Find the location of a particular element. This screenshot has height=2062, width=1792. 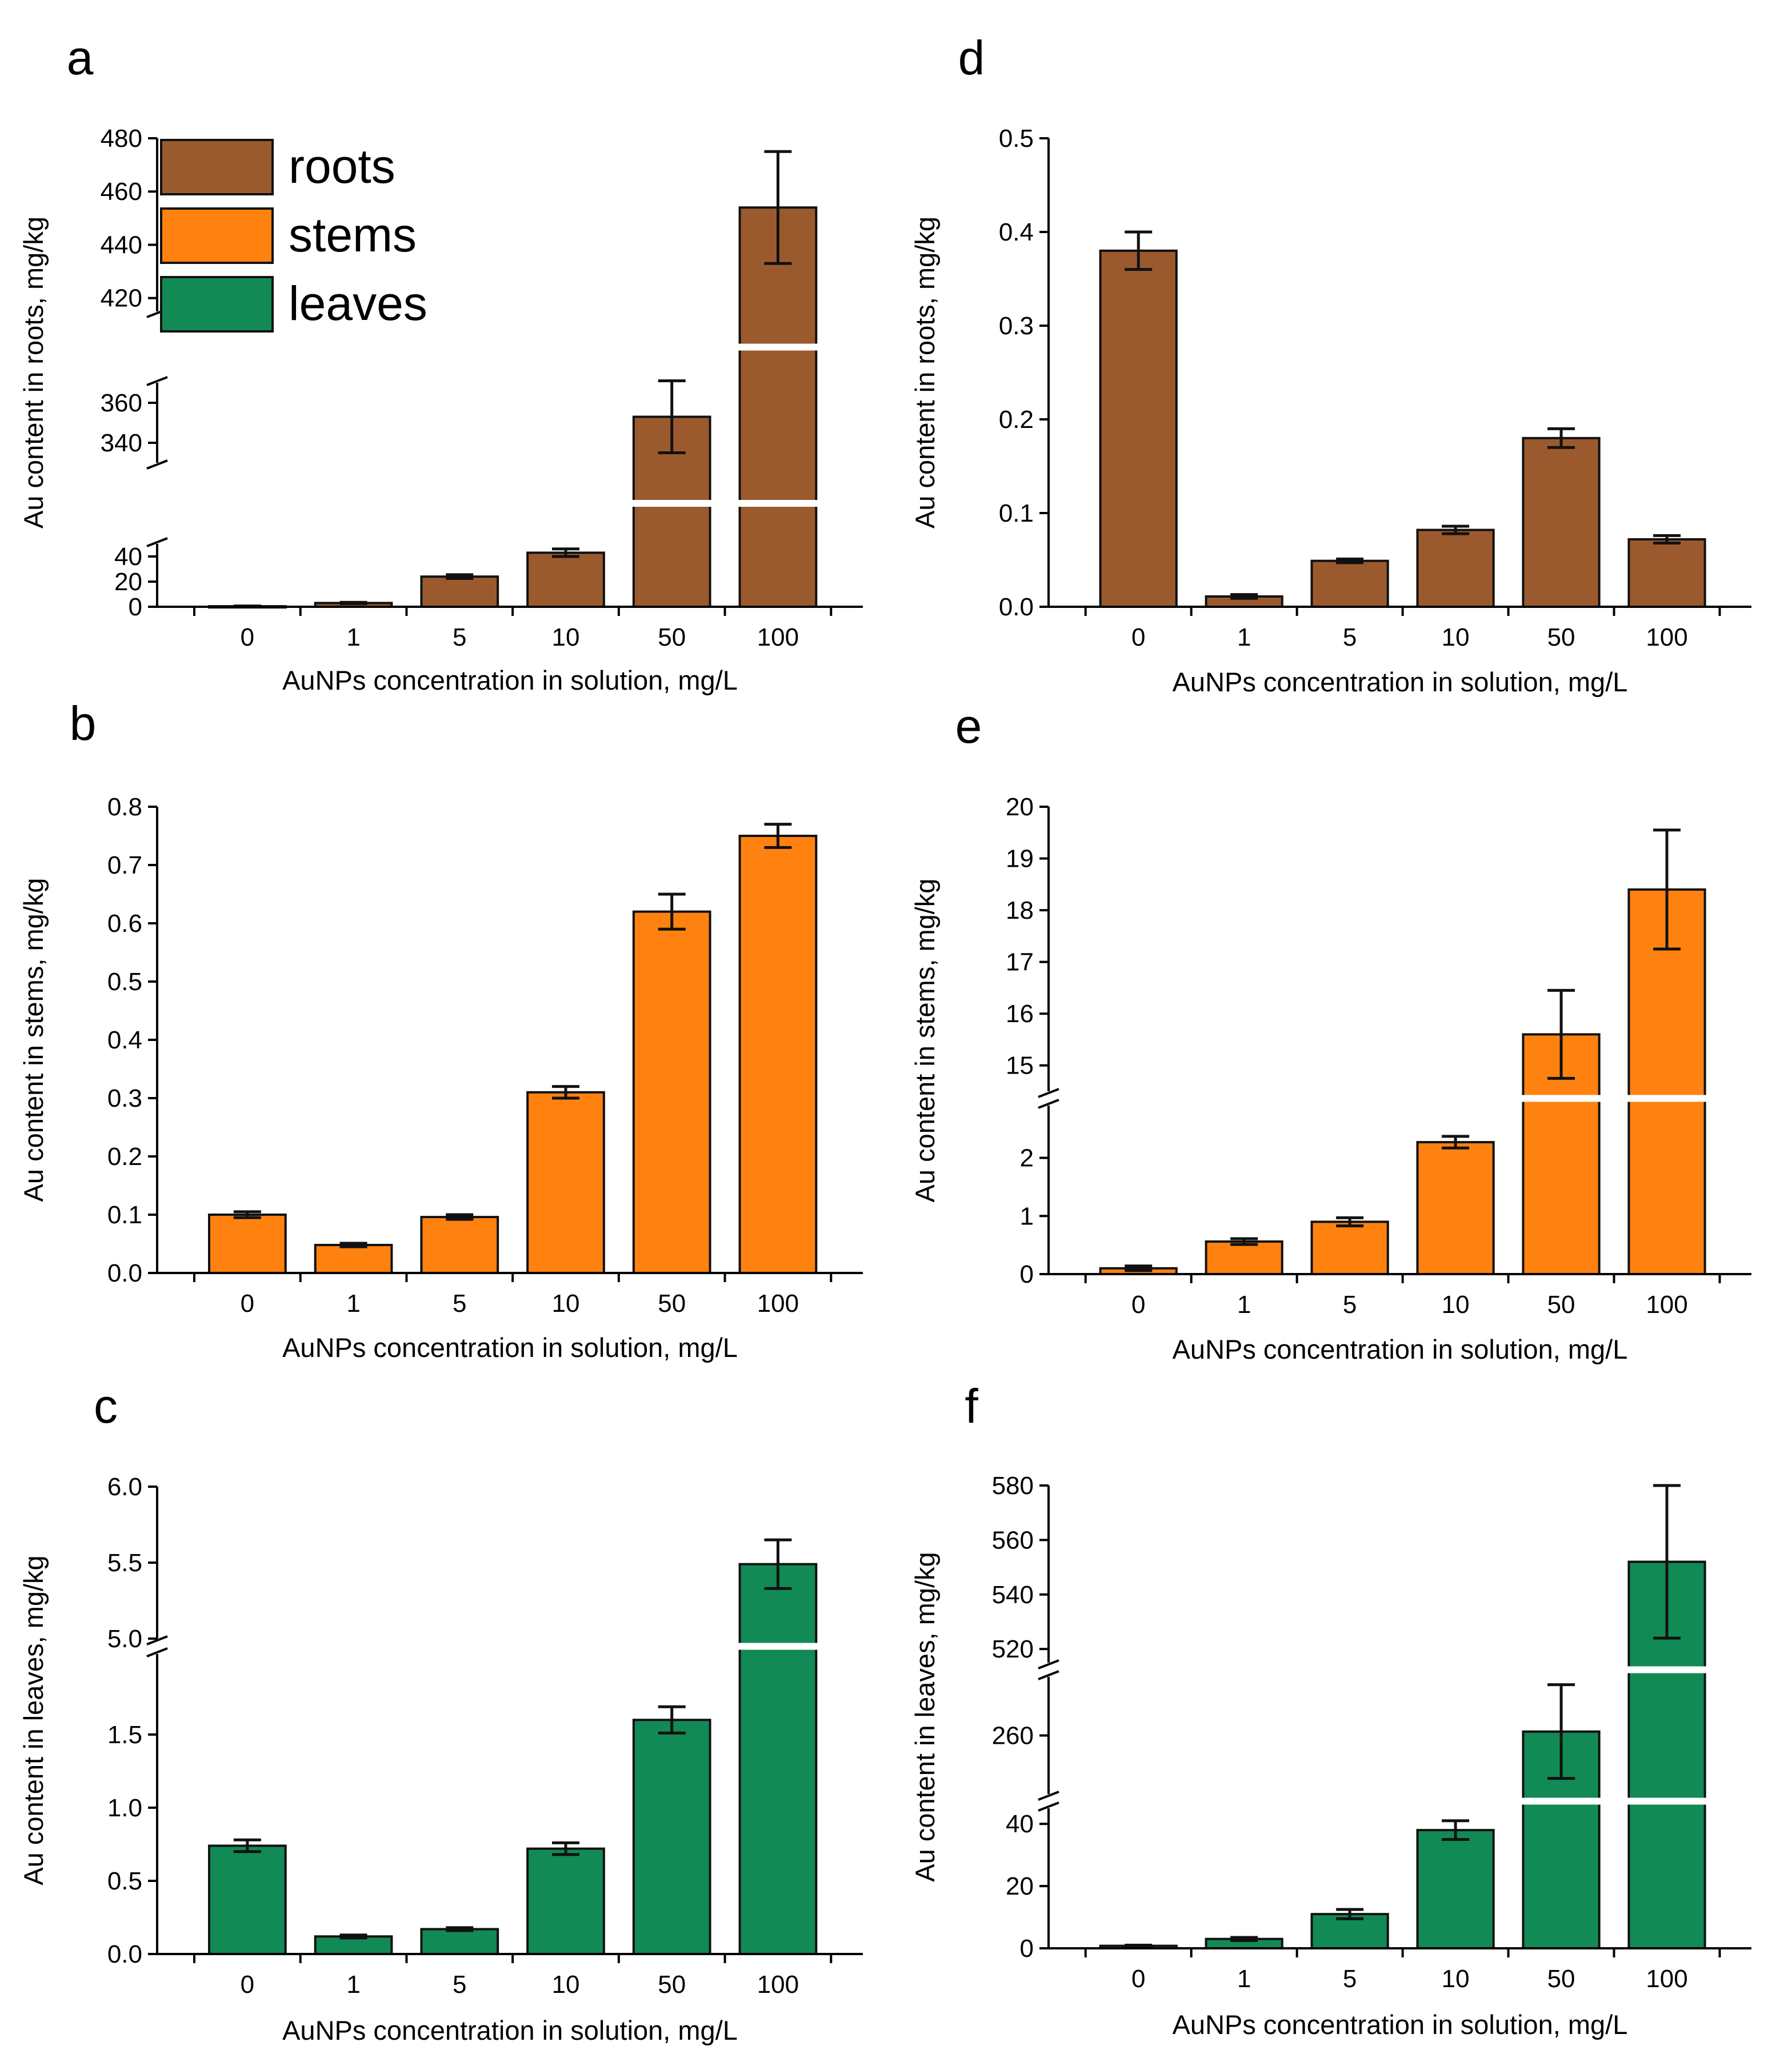

panel-letter: e is located at coordinates (968, 726).